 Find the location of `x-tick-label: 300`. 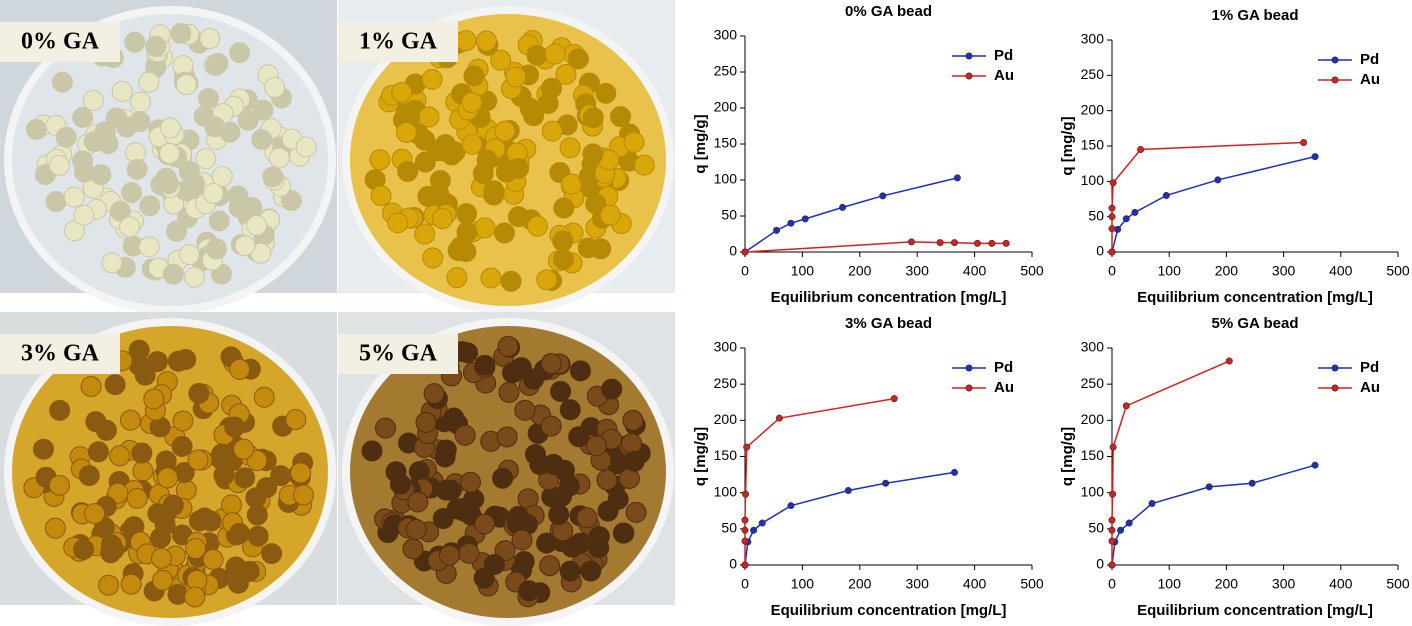

x-tick-label: 300 is located at coordinates (918, 271).